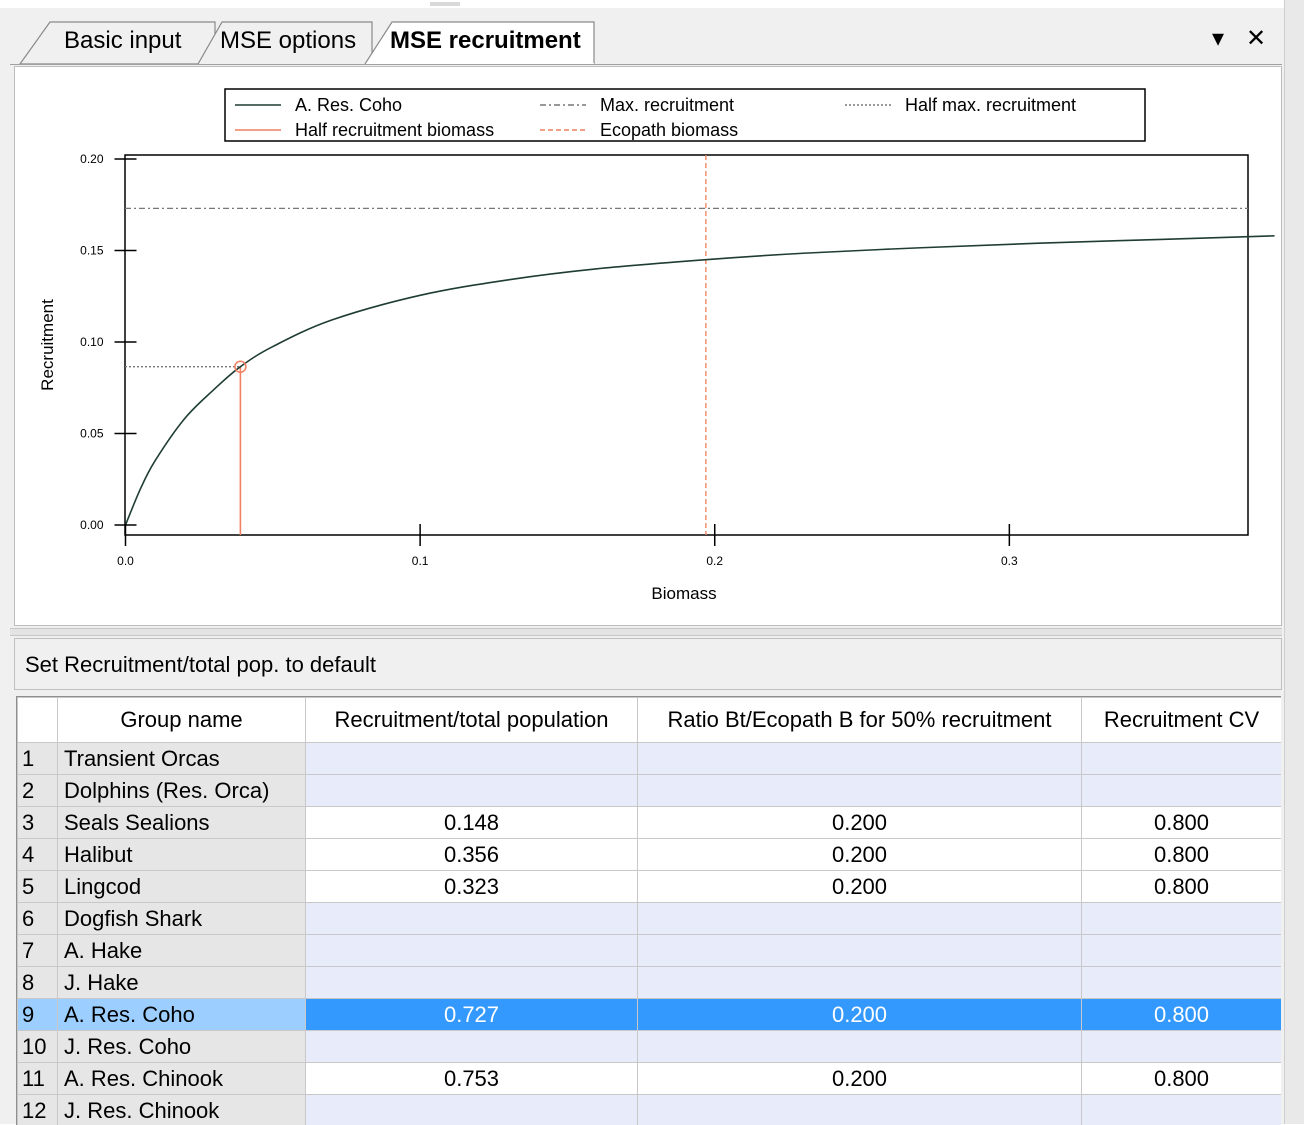 This screenshot has height=1125, width=1304. Describe the element at coordinates (38, 1110) in the screenshot. I see `row-number: 12` at that location.